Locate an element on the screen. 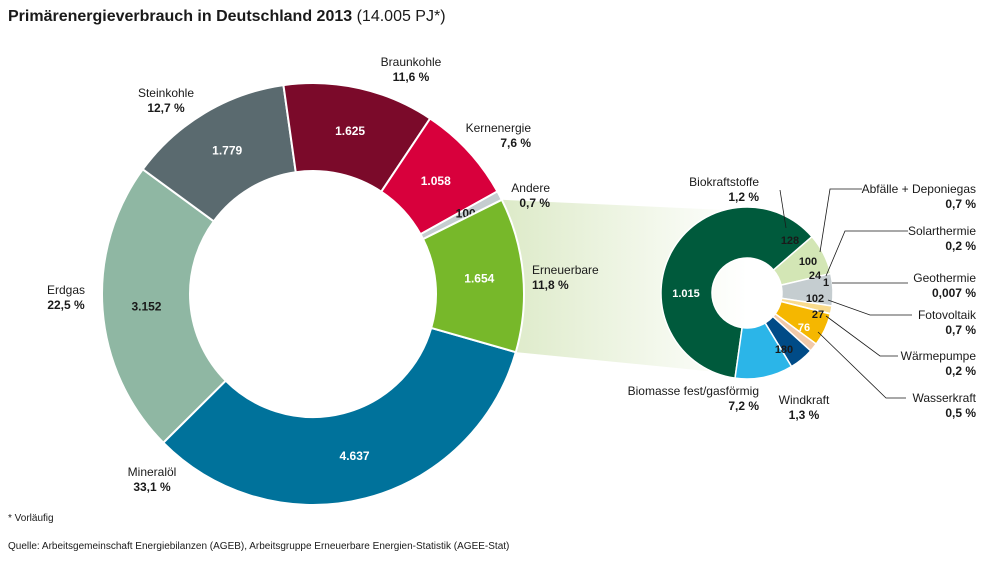  sub-label-biokraftstoffe: Biokraftstoffe is located at coordinates (724, 182).